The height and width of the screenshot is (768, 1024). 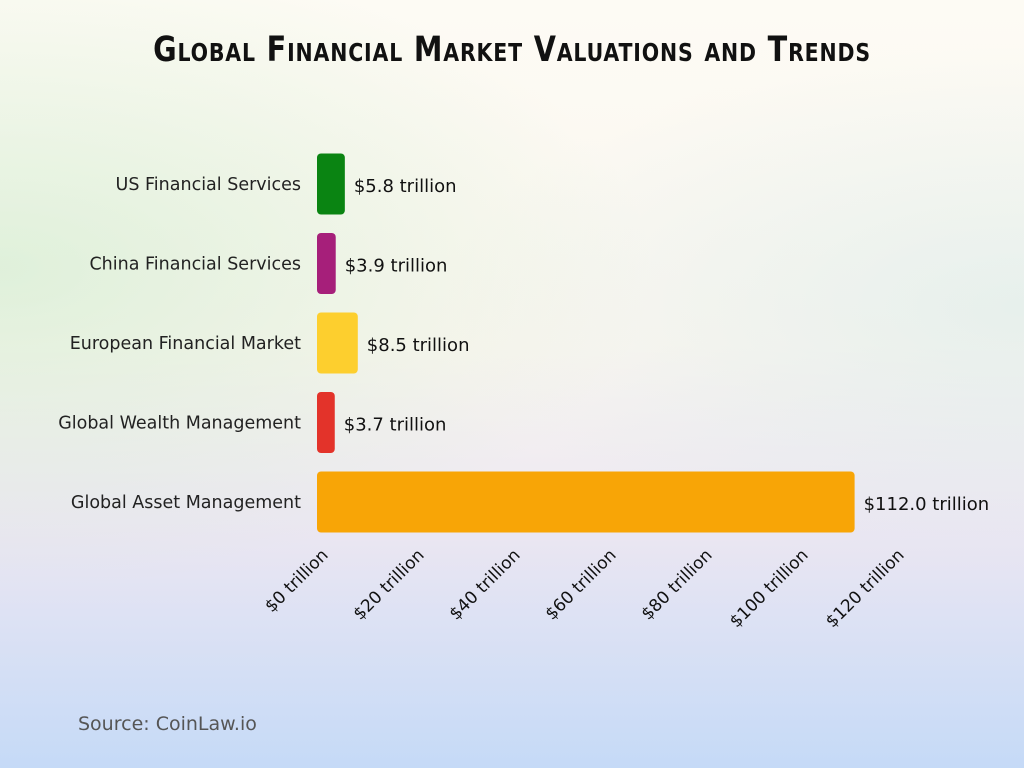 What do you see at coordinates (167, 724) in the screenshot?
I see `source-note: Source: CoinLaw.io` at bounding box center [167, 724].